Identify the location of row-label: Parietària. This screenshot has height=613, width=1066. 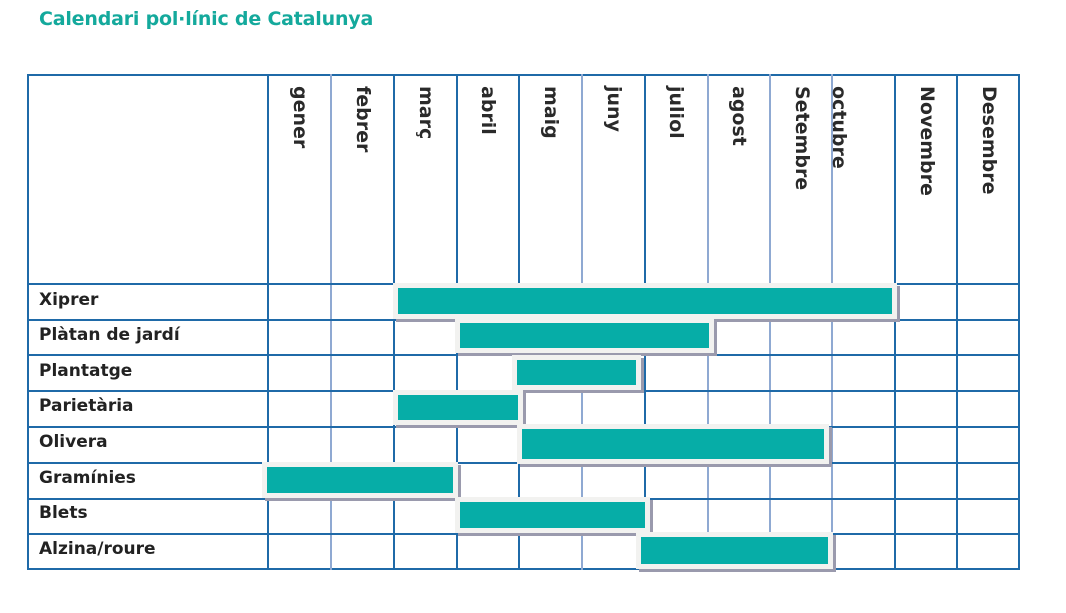
(86, 406).